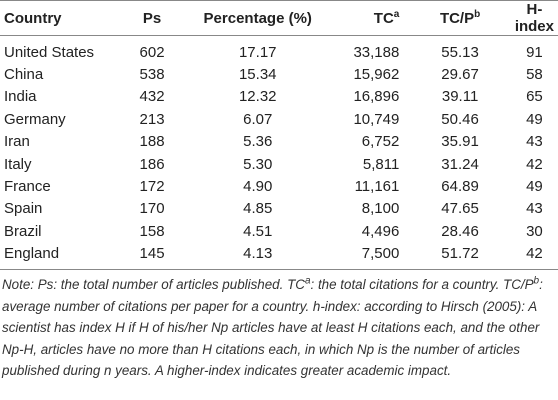 This screenshot has height=400, width=558. I want to click on table-row: Italy 186 5.30 5,811 31.24 42, so click(279, 164).